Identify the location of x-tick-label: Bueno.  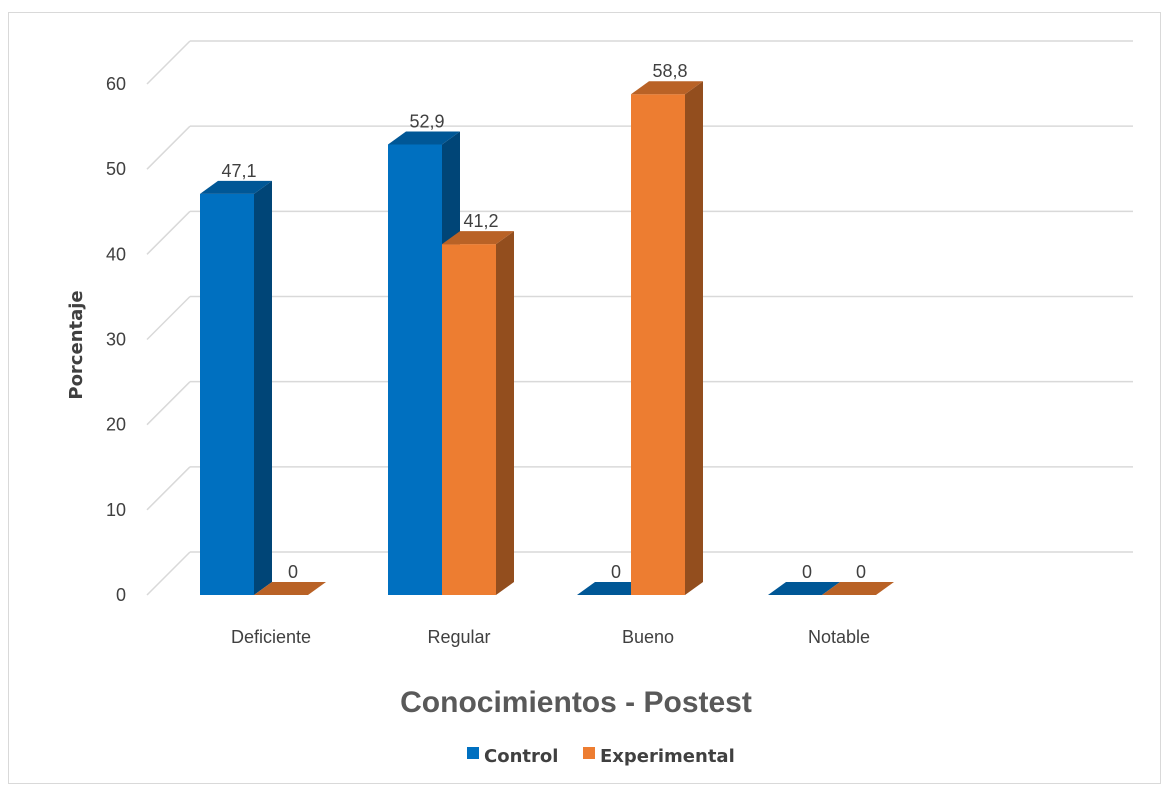
(648, 637).